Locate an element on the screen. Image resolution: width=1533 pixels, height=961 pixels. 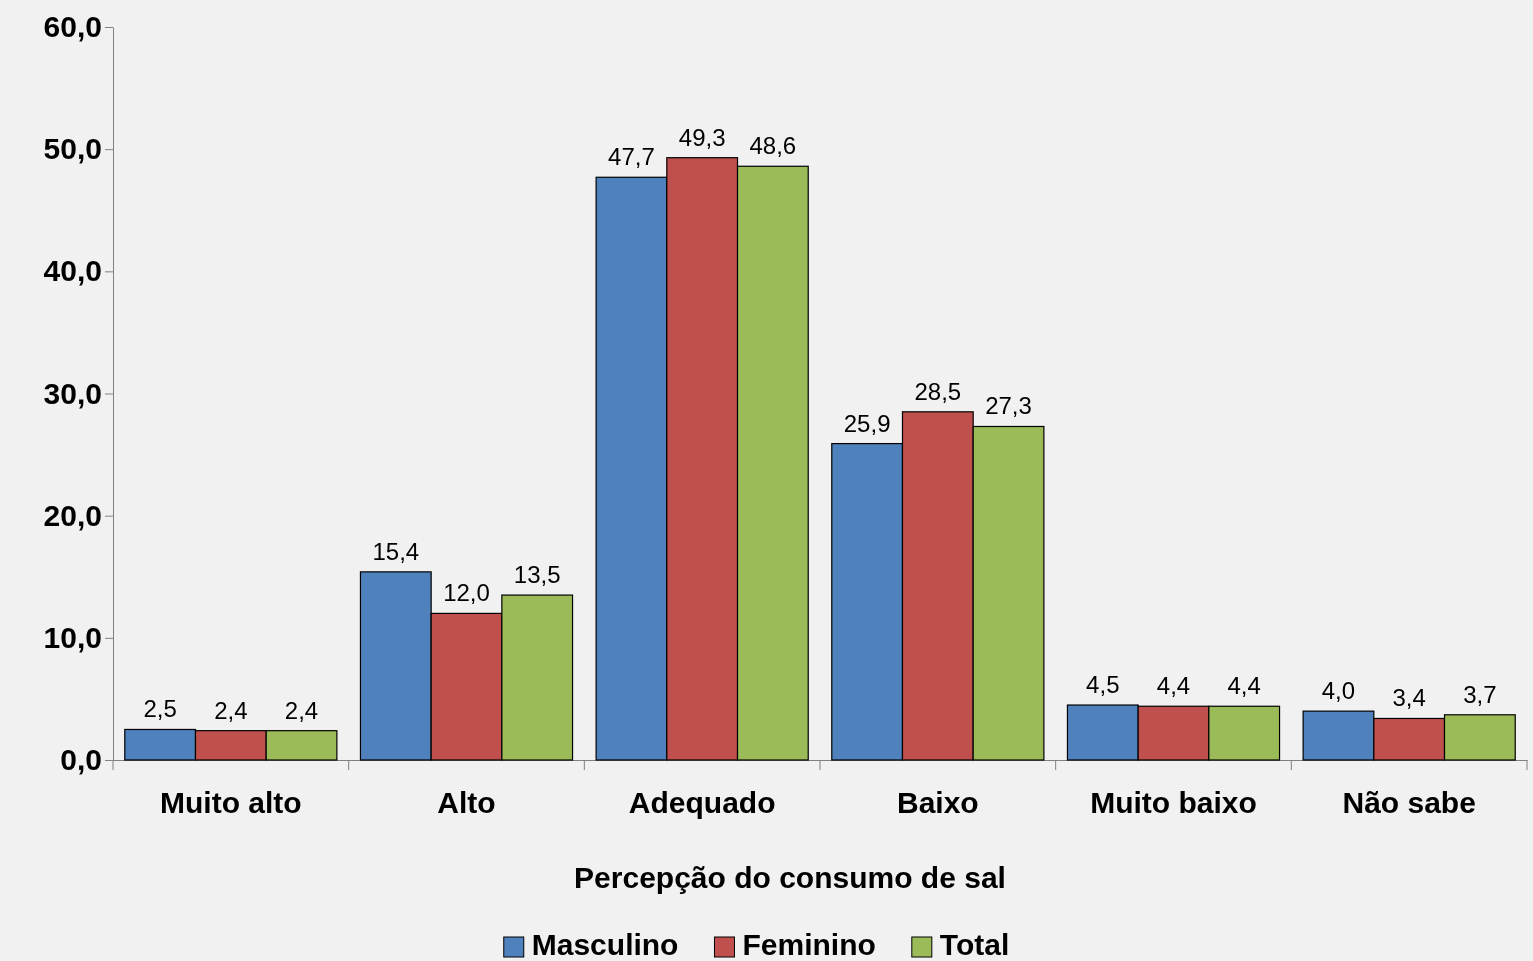
x-tick-label: Não sabe is located at coordinates (1409, 803).